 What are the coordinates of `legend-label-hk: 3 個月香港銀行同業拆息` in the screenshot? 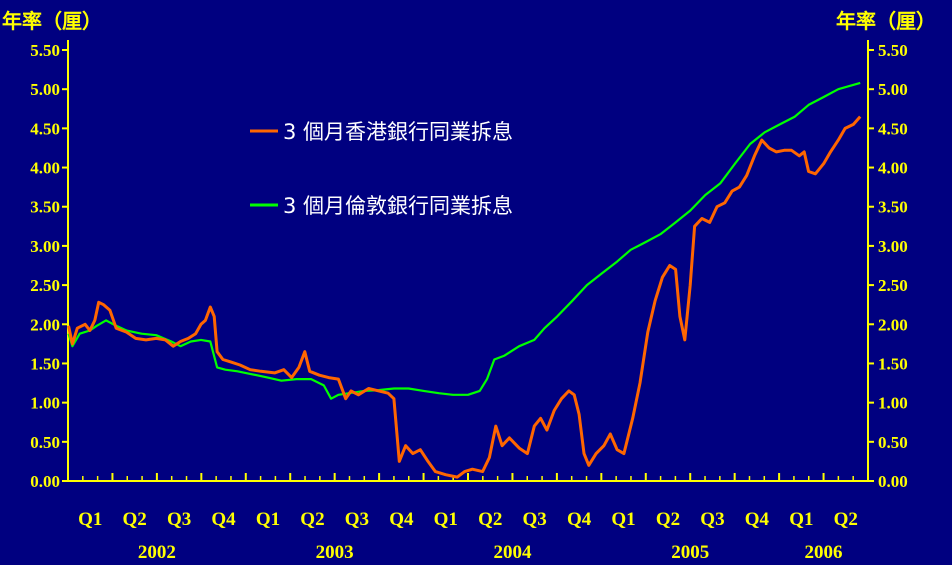 It's located at (398, 132).